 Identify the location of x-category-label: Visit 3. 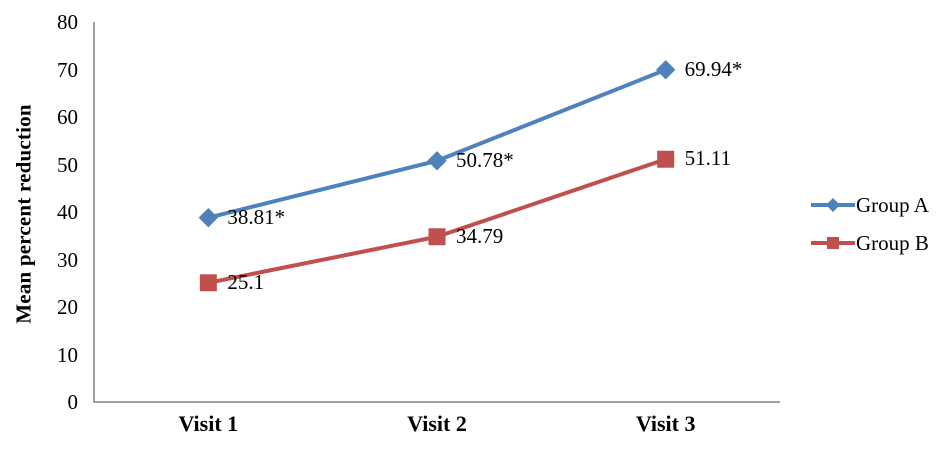
(665, 423).